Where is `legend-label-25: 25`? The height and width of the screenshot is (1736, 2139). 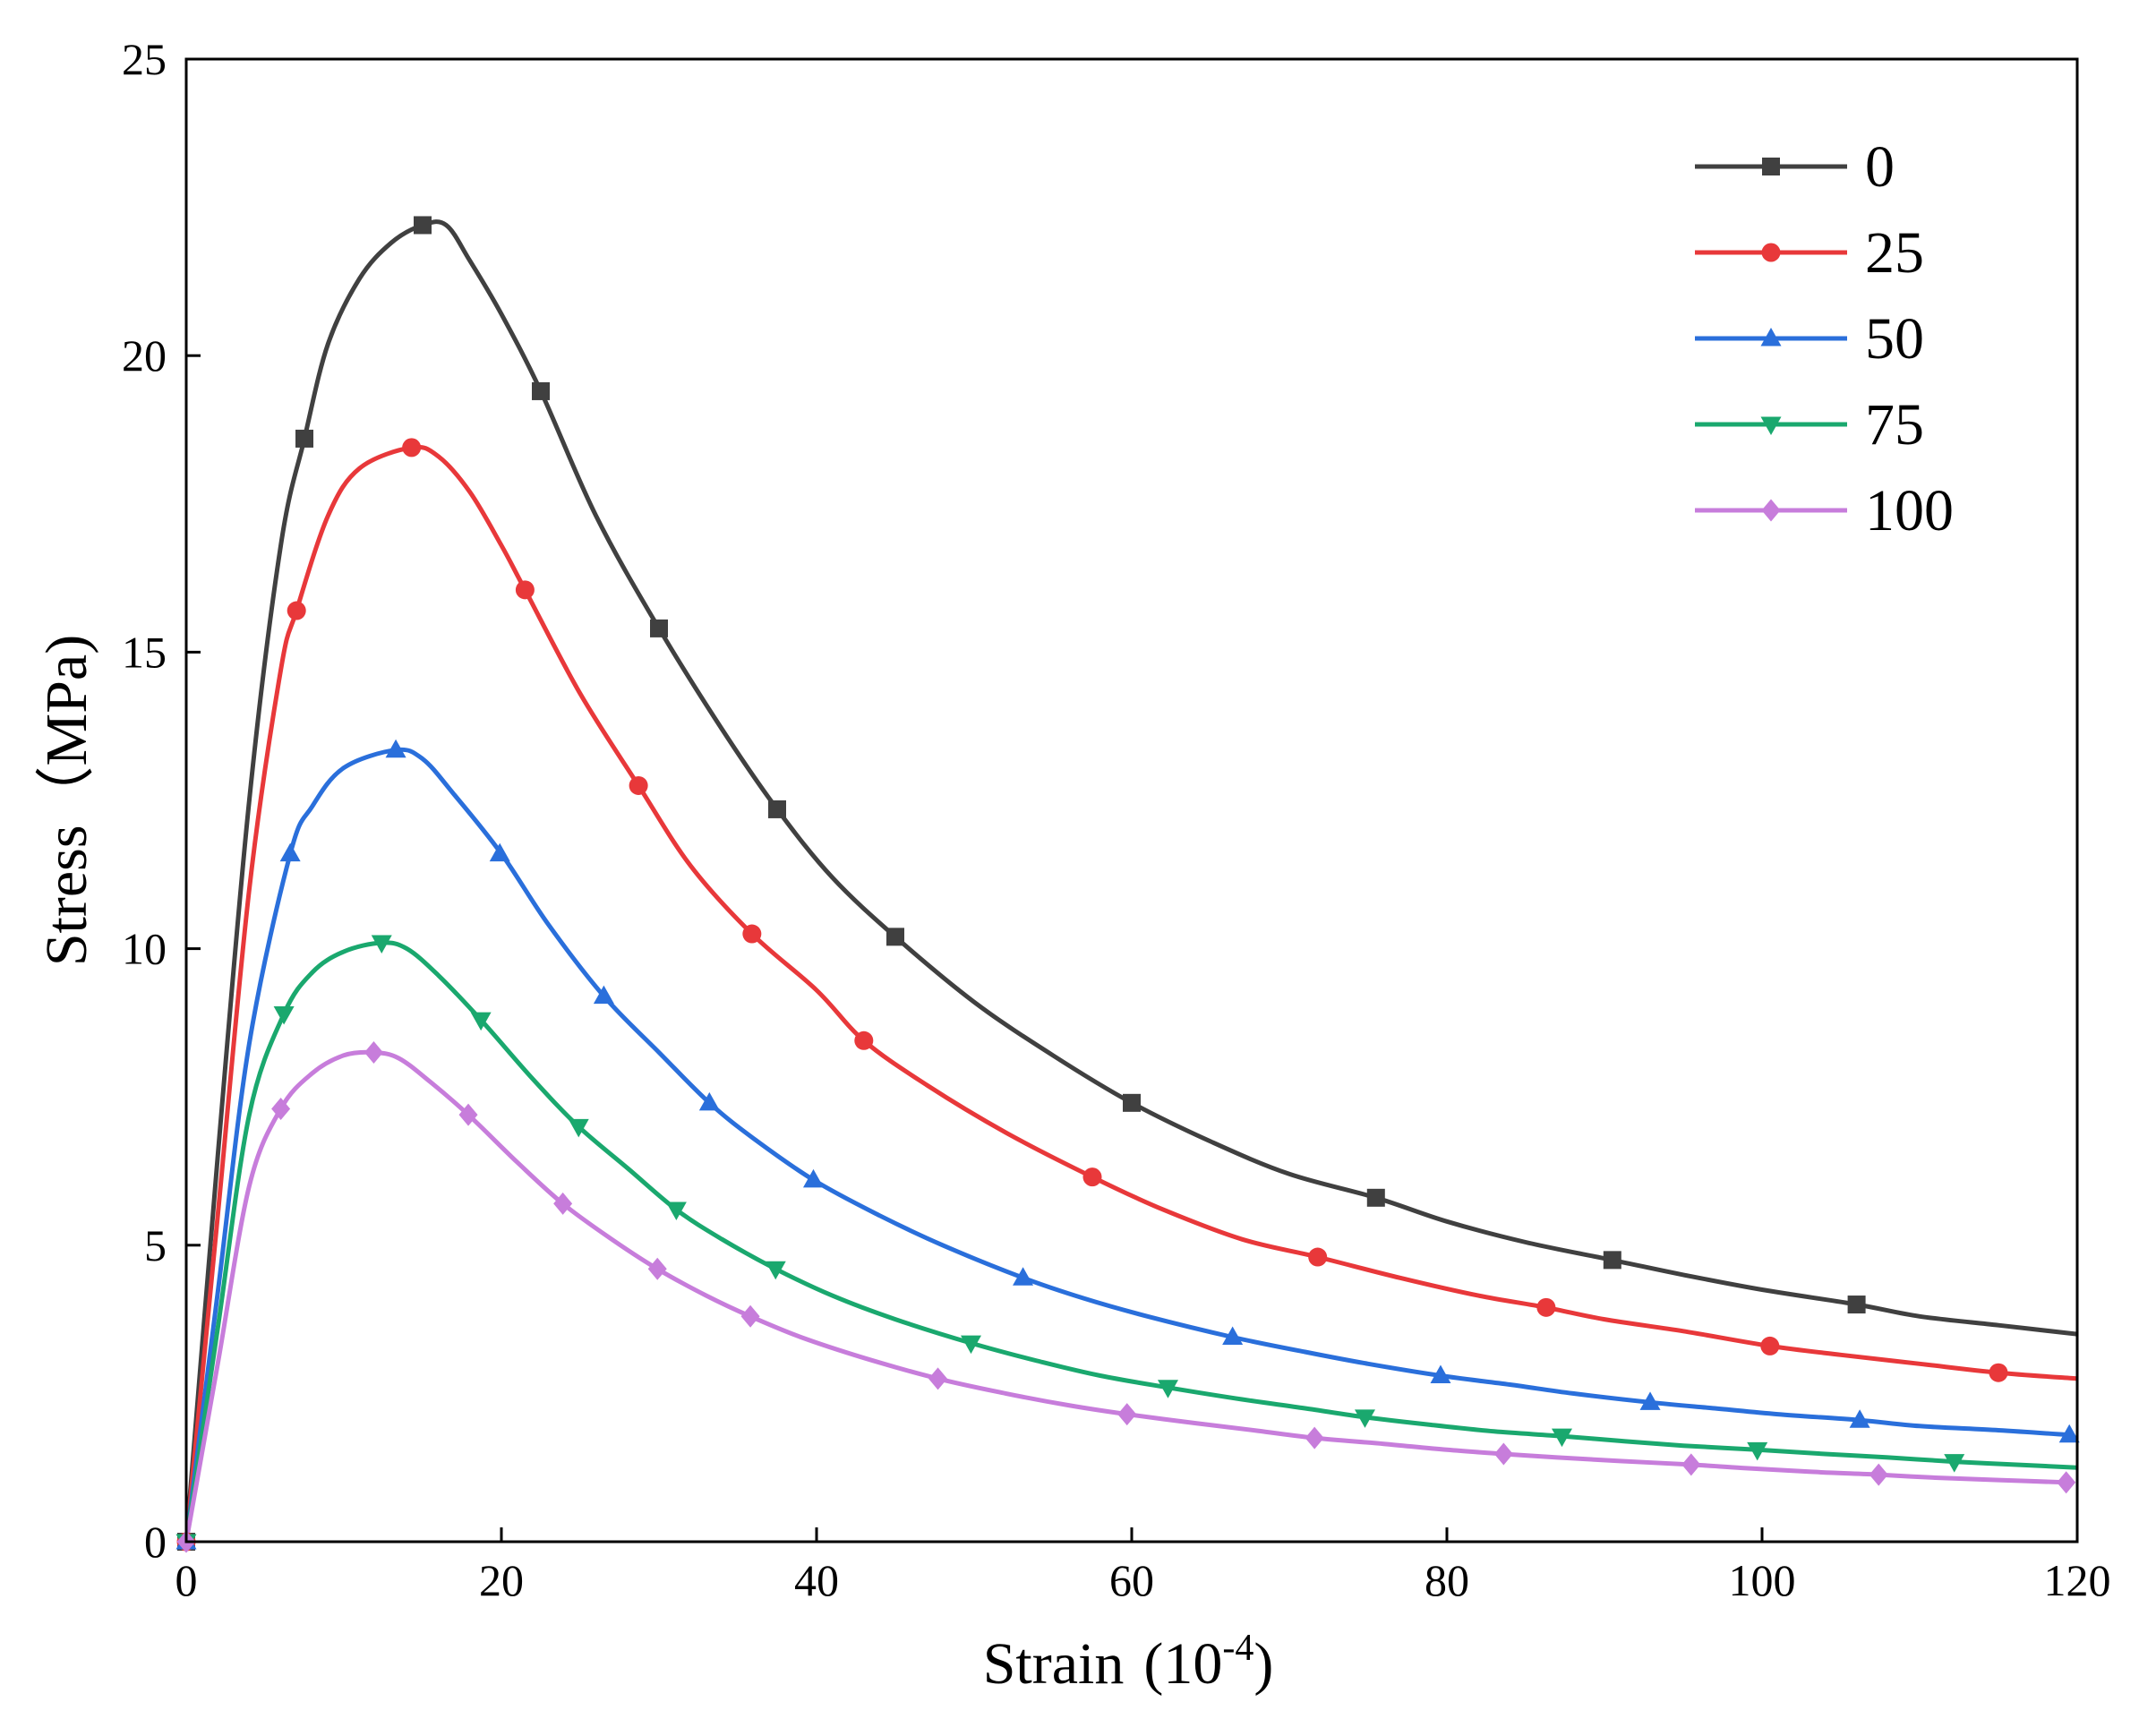
legend-label-25: 25 is located at coordinates (1895, 253).